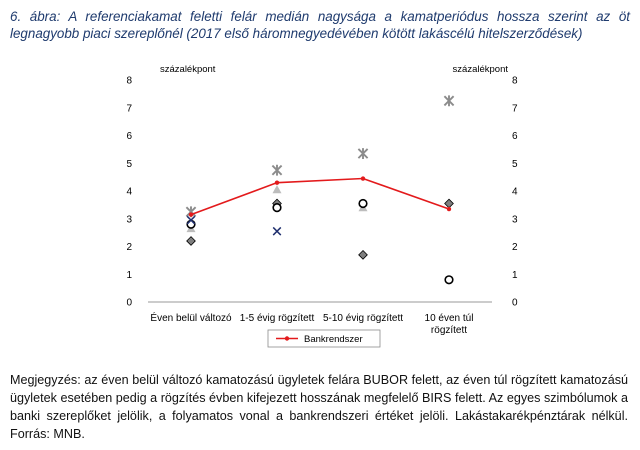 Image resolution: width=640 pixels, height=450 pixels. I want to click on category-label-line: rögzített, so click(449, 330).